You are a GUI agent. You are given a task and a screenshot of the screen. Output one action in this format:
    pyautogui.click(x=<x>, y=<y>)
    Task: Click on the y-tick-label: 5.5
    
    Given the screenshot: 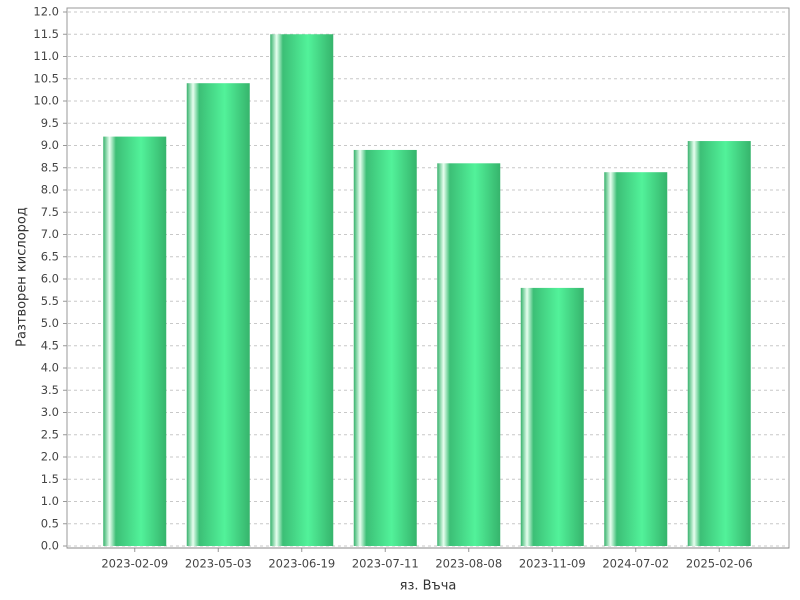 What is the action you would take?
    pyautogui.click(x=50, y=301)
    